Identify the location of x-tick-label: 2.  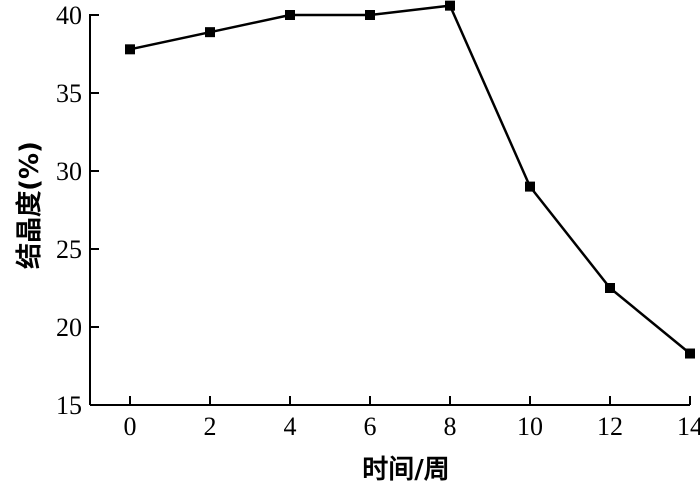
(210, 426).